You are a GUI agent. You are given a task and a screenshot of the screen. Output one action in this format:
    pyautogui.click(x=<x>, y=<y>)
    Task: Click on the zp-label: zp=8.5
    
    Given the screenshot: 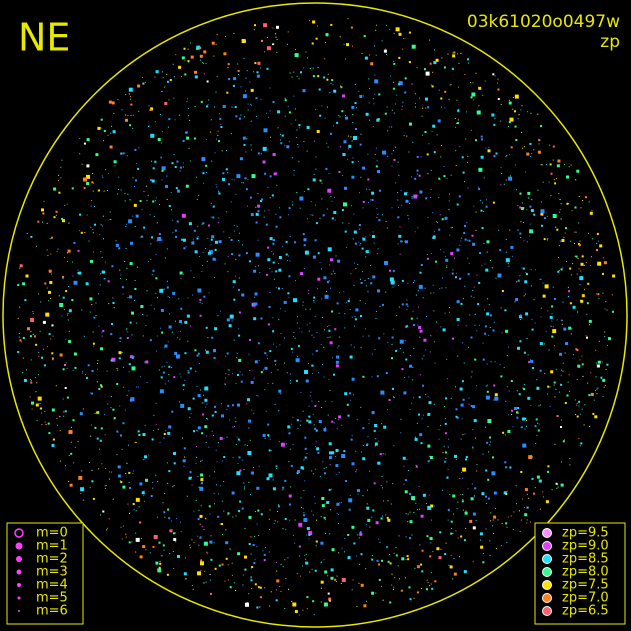 What is the action you would take?
    pyautogui.click(x=585, y=559)
    